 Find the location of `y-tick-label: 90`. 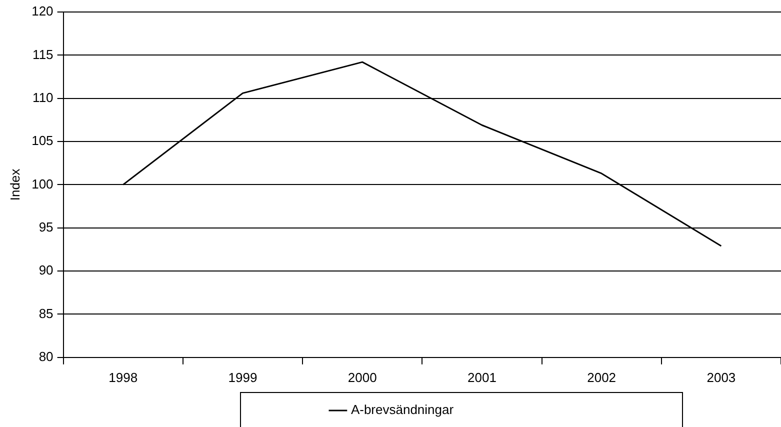

y-tick-label: 90 is located at coordinates (46, 270).